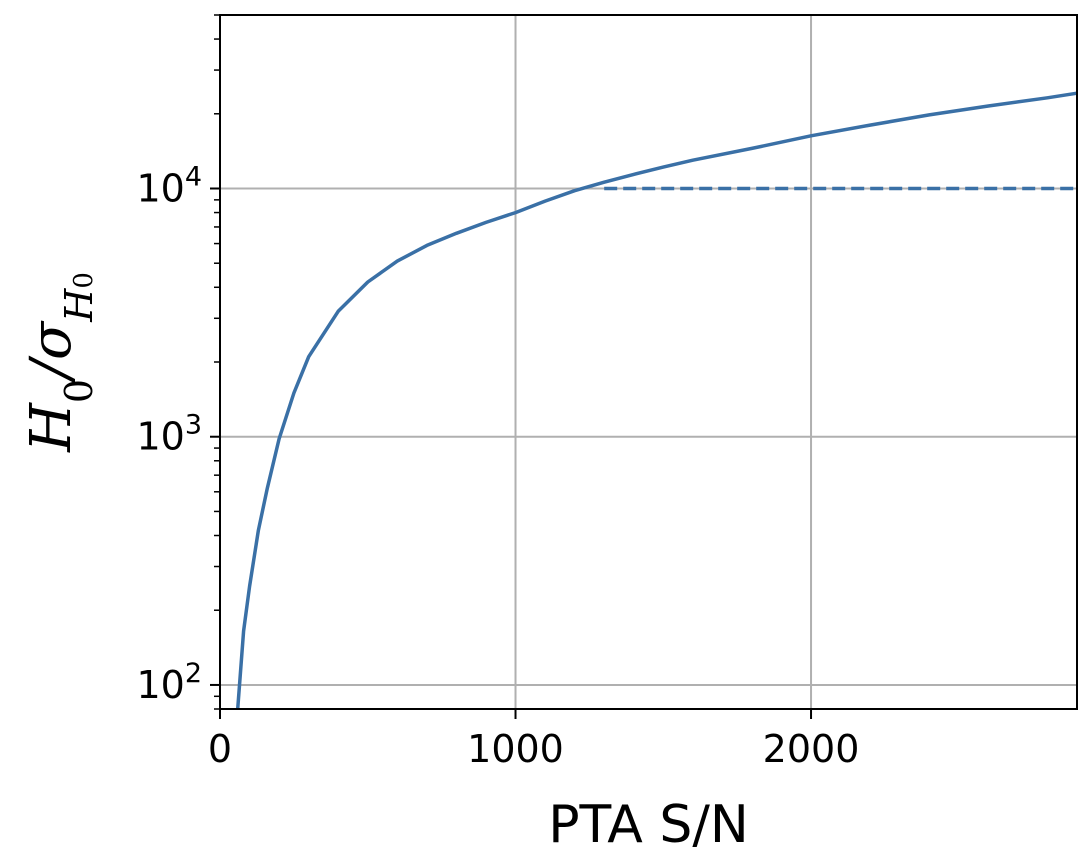 This screenshot has height=864, width=1088. Describe the element at coordinates (193, 673) in the screenshot. I see `y-tick-exponent: 2` at that location.